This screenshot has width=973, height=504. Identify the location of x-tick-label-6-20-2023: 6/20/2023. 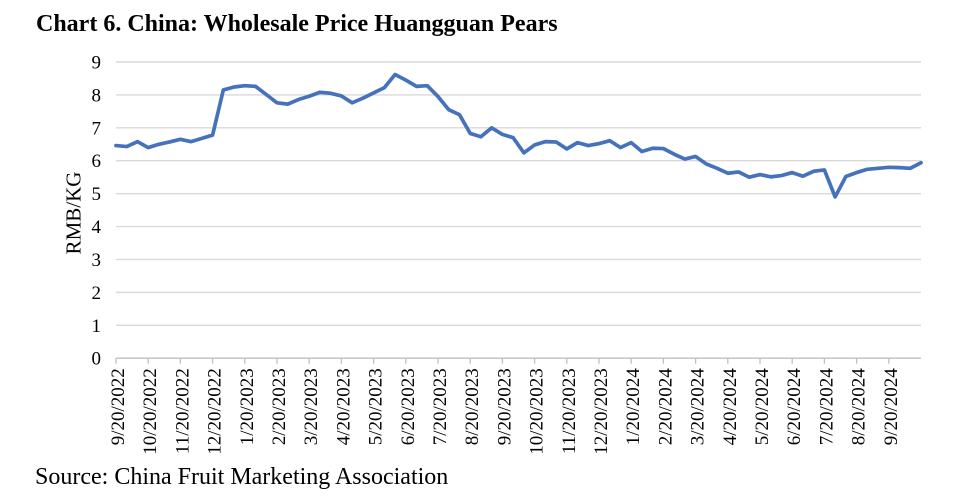
(408, 406).